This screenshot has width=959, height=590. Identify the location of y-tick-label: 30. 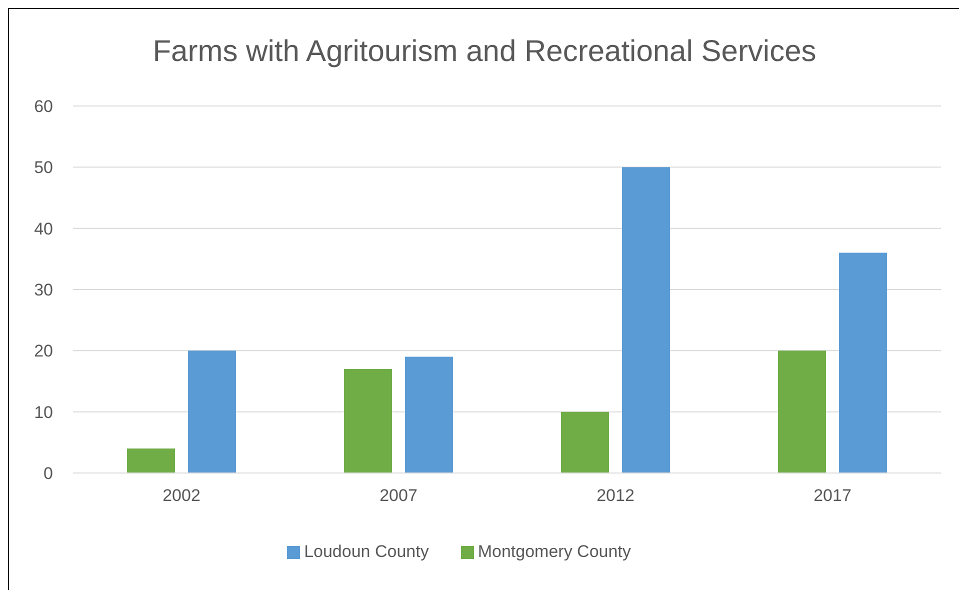
(43, 290).